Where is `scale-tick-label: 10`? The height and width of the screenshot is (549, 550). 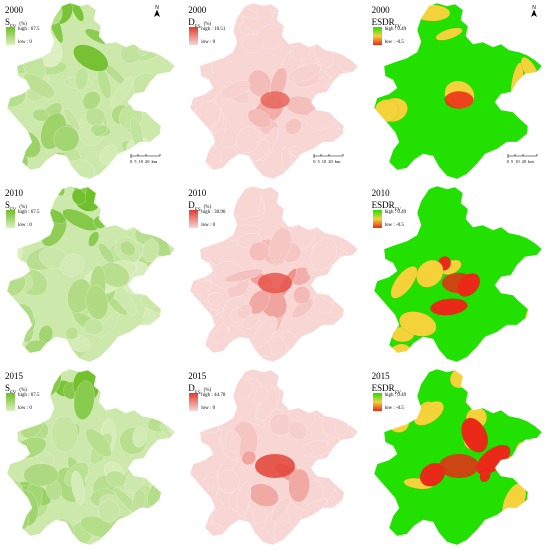 scale-tick-label: 10 is located at coordinates (141, 161).